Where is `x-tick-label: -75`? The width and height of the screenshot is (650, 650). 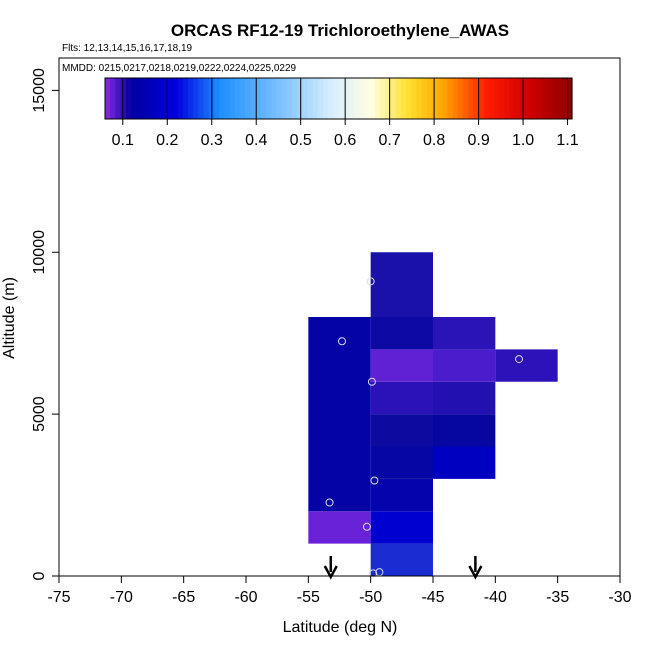
x-tick-label: -75 is located at coordinates (58, 597).